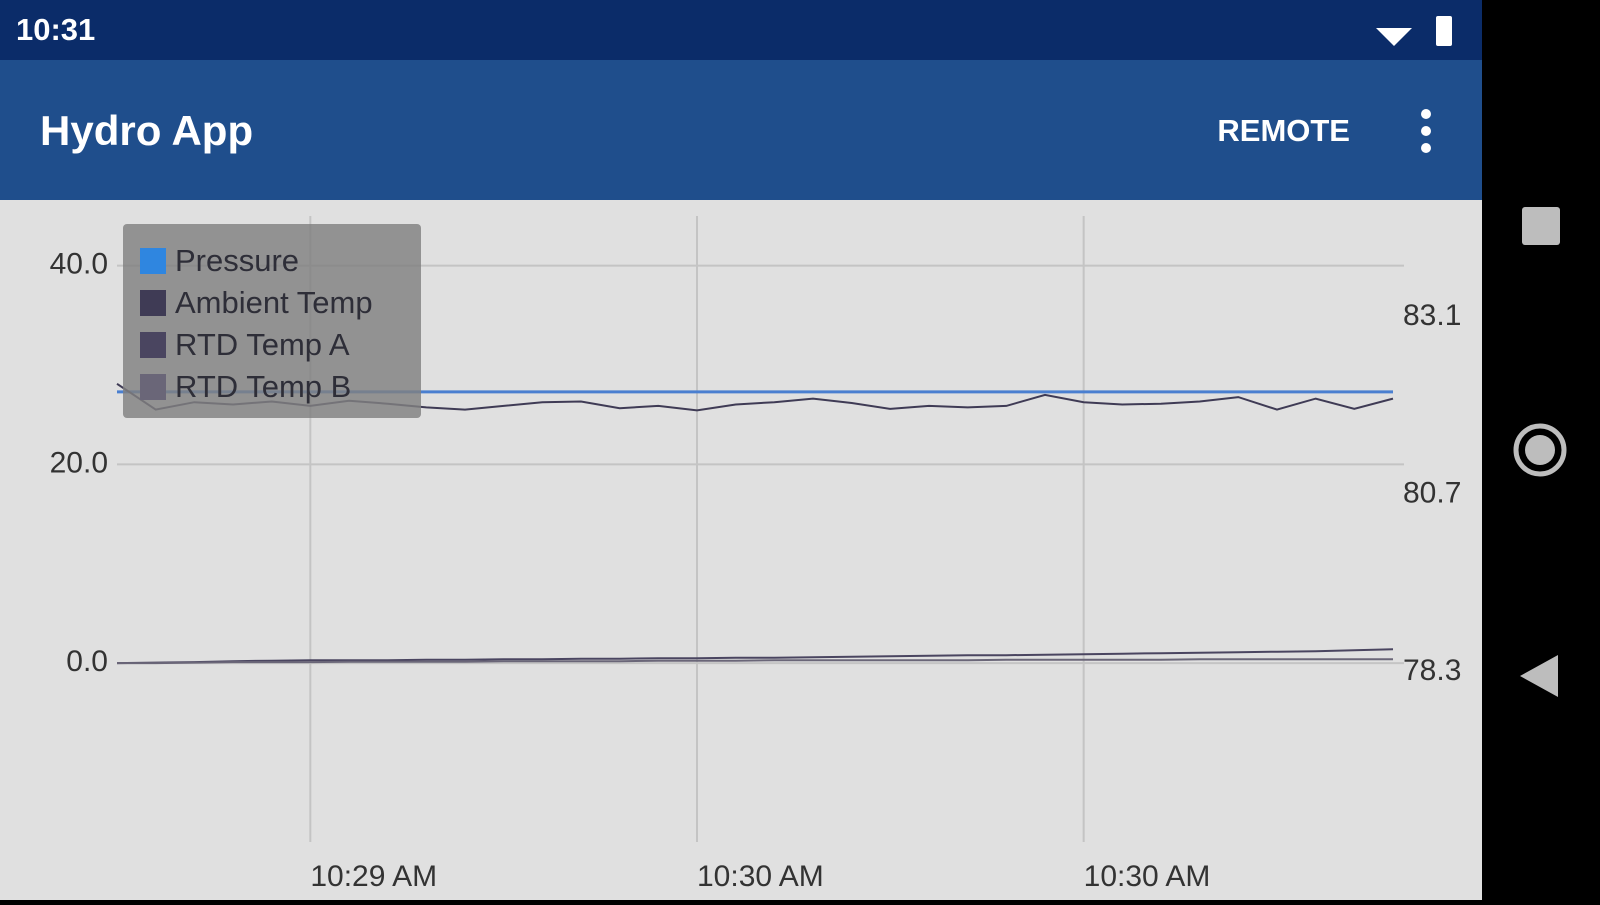  What do you see at coordinates (237, 260) in the screenshot?
I see `legend-label: Pressure` at bounding box center [237, 260].